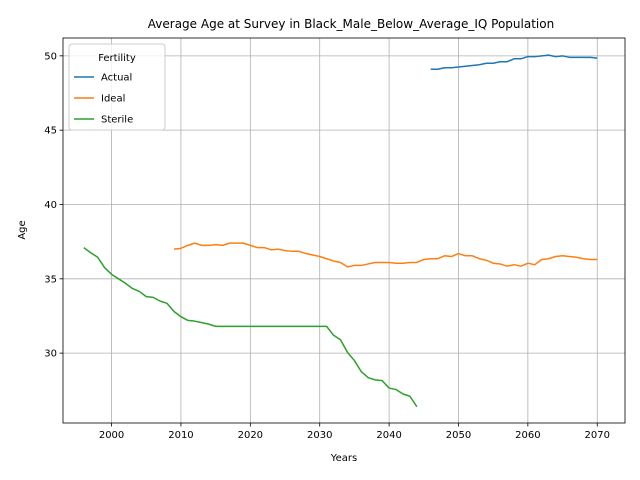  I want to click on legend-box, so click(117, 87).